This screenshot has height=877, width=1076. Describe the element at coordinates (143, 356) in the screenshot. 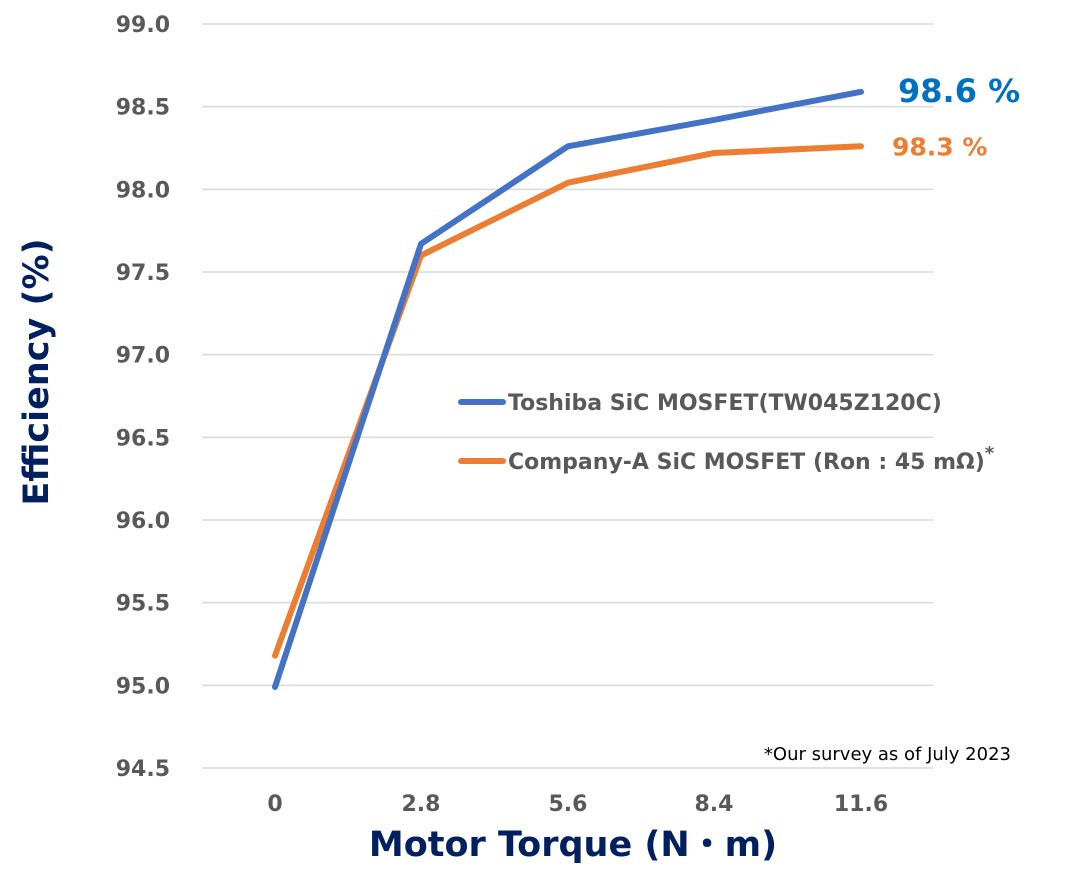

I see `y-tick-label: 97.0` at that location.